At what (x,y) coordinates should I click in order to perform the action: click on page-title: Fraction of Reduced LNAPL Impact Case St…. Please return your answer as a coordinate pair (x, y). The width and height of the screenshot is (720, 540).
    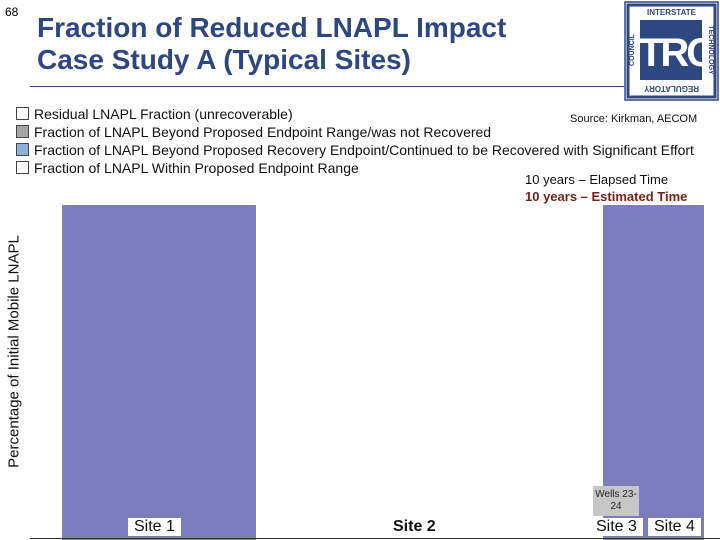
    Looking at the image, I should click on (317, 44).